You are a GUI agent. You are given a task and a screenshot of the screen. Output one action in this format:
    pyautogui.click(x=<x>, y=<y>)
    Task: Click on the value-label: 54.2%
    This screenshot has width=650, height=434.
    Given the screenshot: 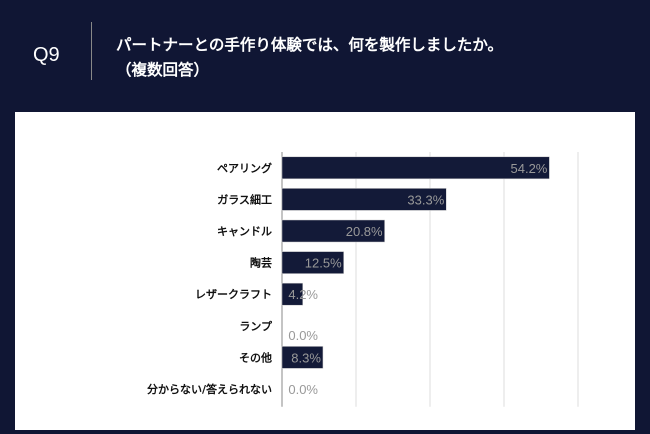 What is the action you would take?
    pyautogui.click(x=529, y=168)
    